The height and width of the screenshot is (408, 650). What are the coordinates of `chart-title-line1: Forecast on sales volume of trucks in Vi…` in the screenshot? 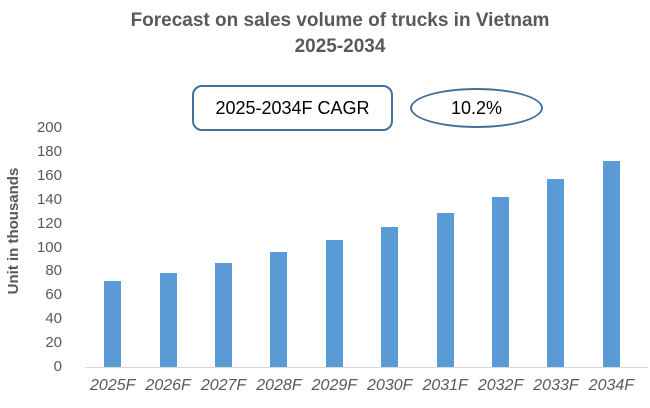 It's located at (340, 20).